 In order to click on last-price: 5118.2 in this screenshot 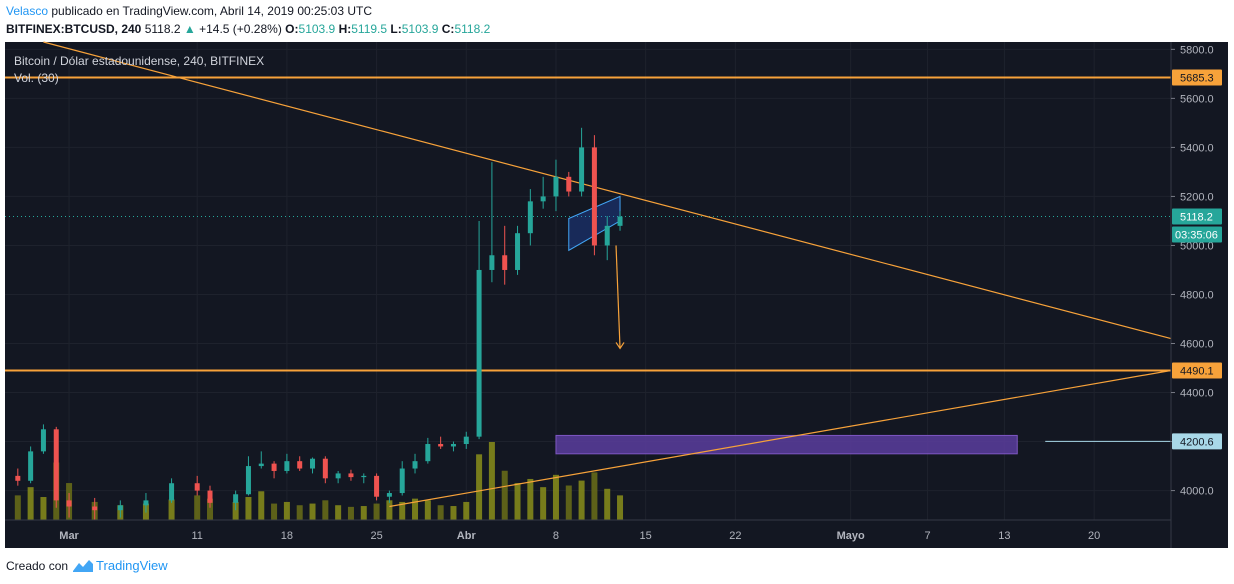, I will do `click(162, 29)`.